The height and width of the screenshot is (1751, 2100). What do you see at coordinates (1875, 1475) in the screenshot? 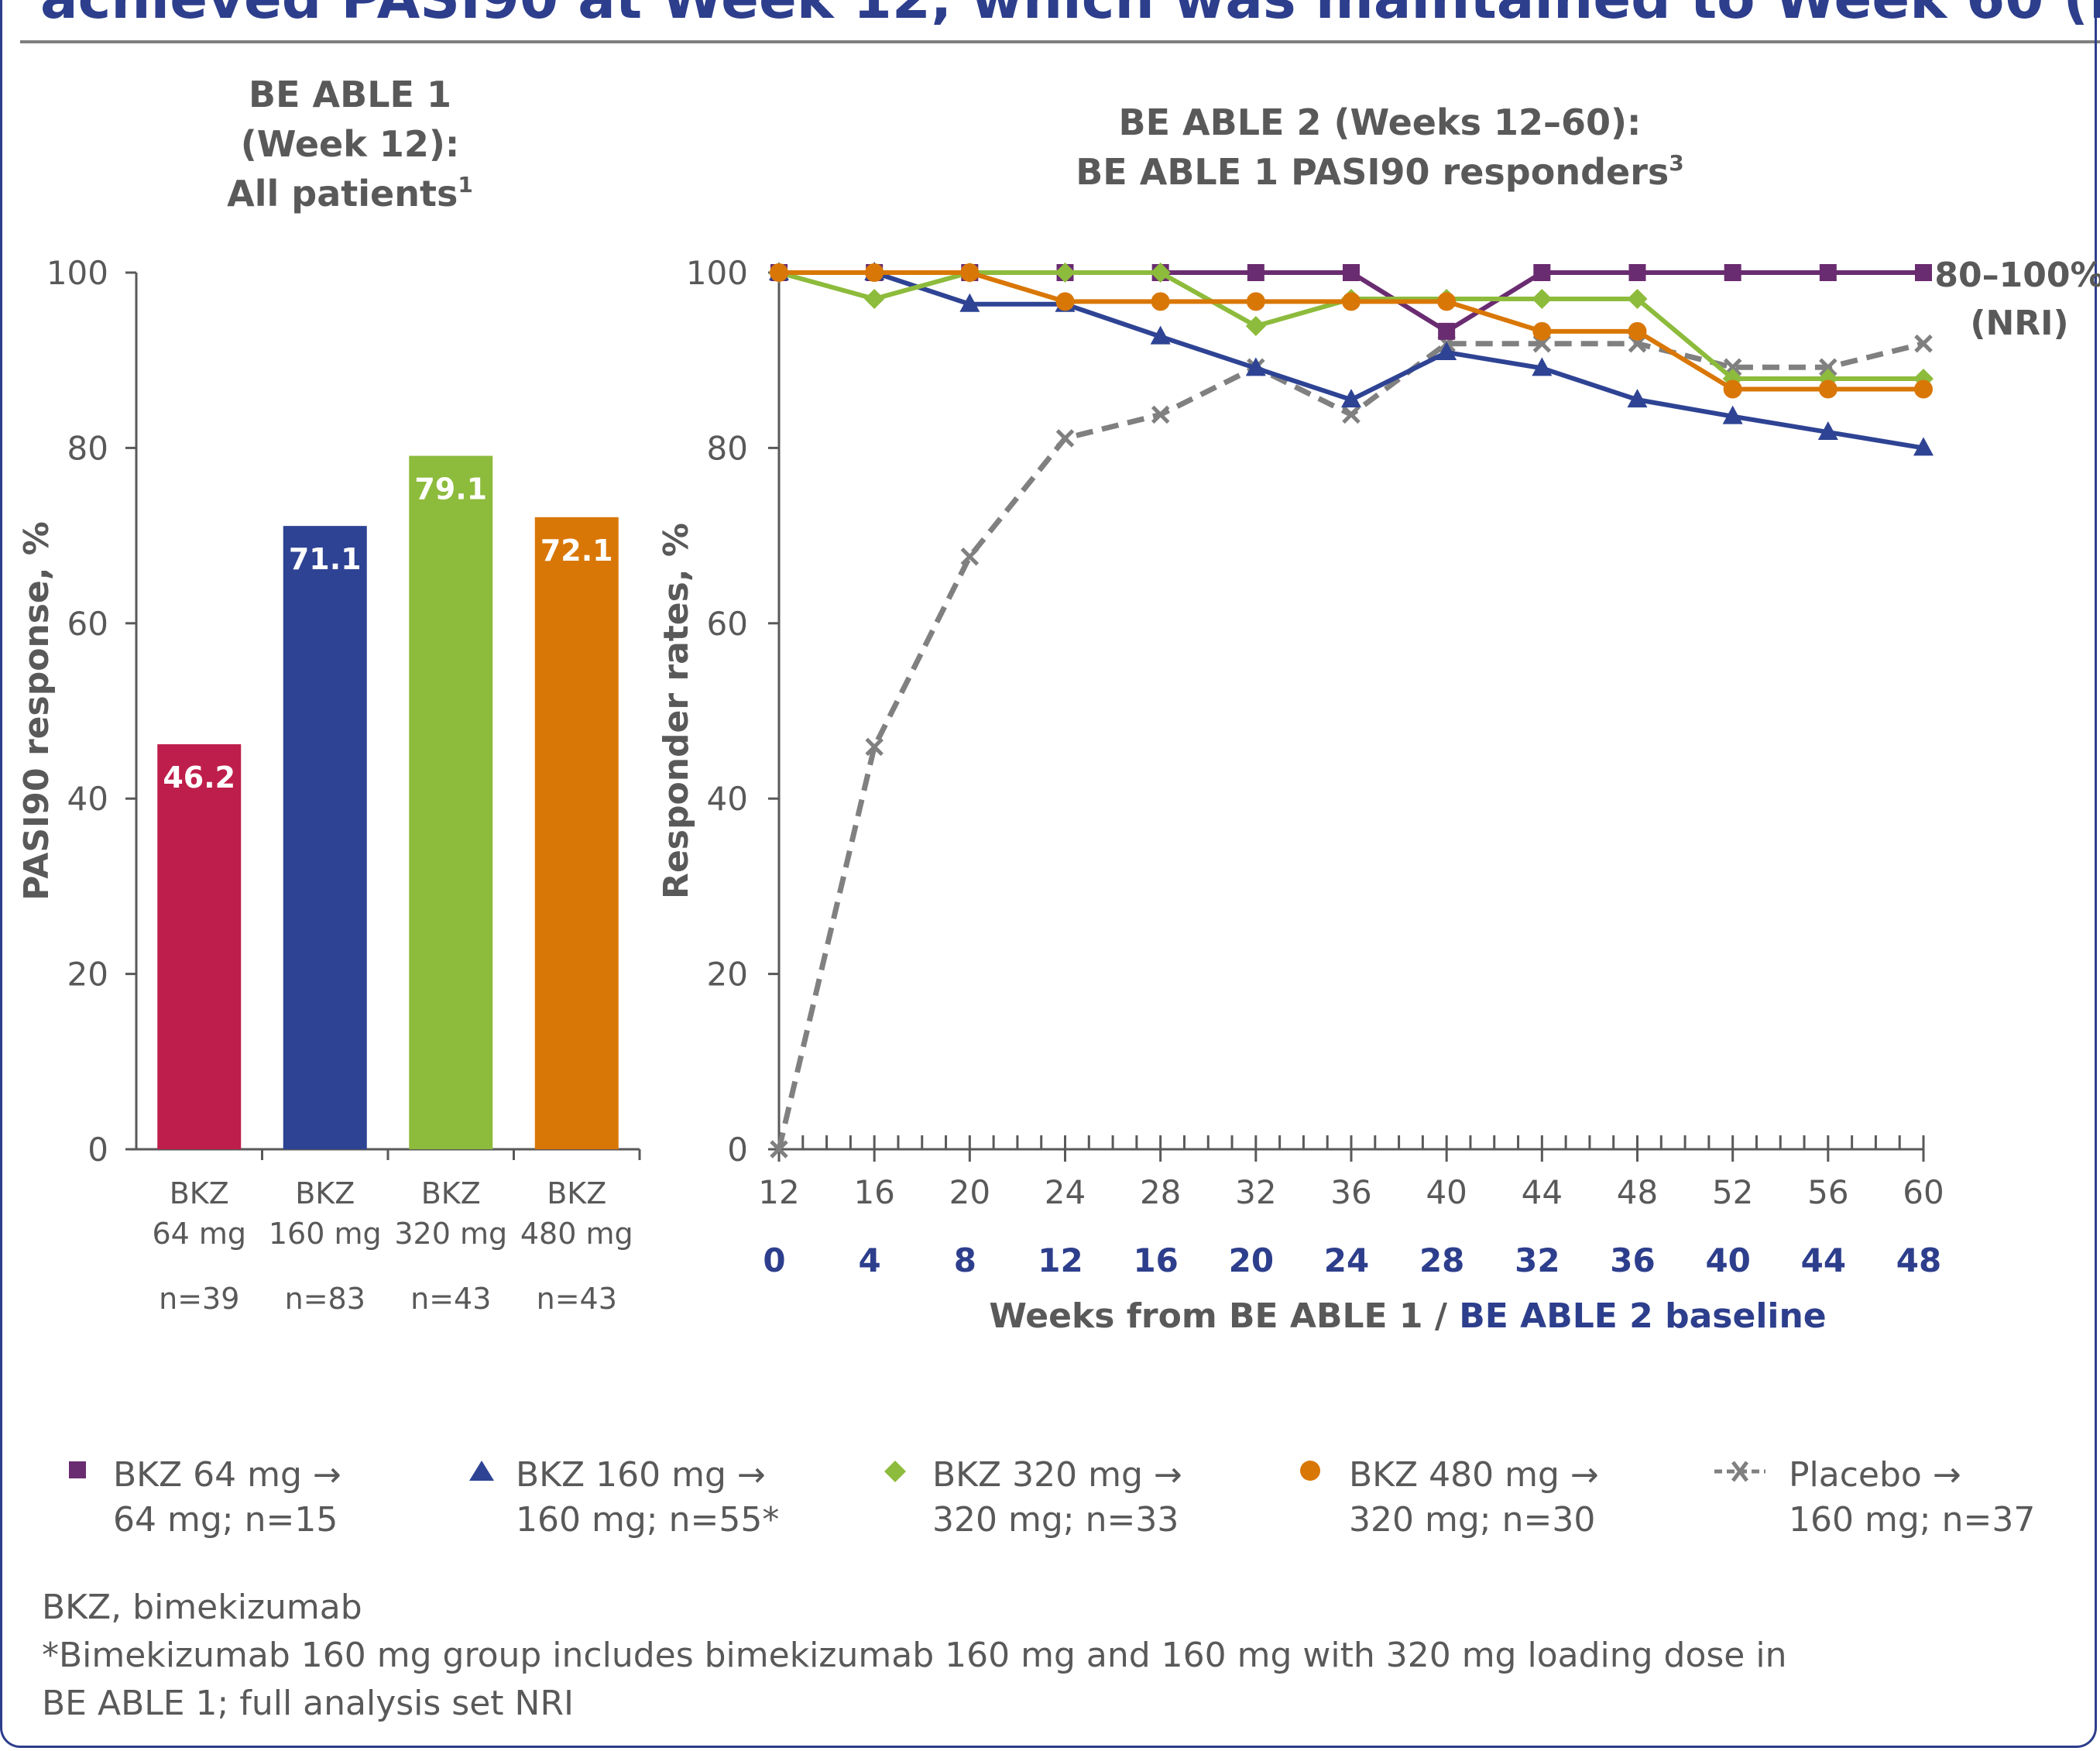
I see `legend-label: Placebo →` at bounding box center [1875, 1475].